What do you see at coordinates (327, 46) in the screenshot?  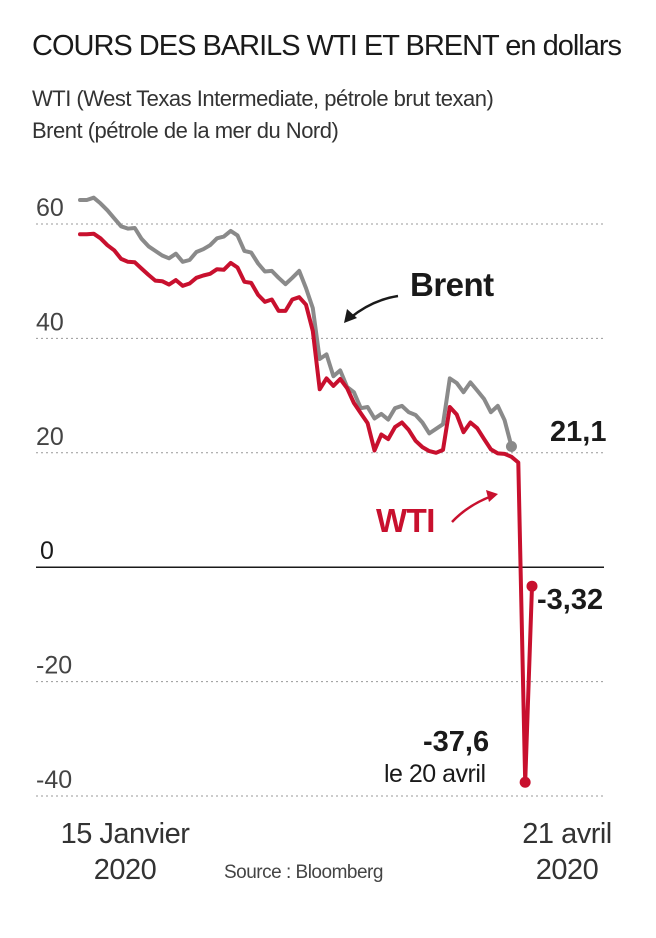 I see `chart-title: COURS DES BARILS WTI ET BRENT en dollars` at bounding box center [327, 46].